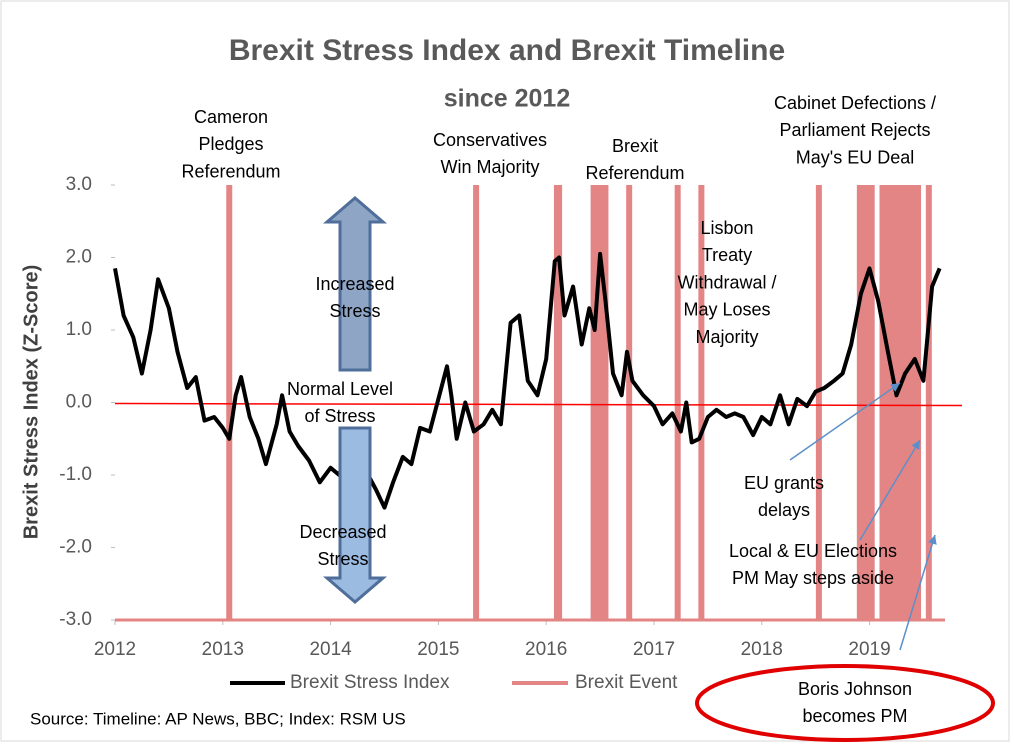 The height and width of the screenshot is (749, 1014). What do you see at coordinates (490, 140) in the screenshot?
I see `annotation: Conservatives` at bounding box center [490, 140].